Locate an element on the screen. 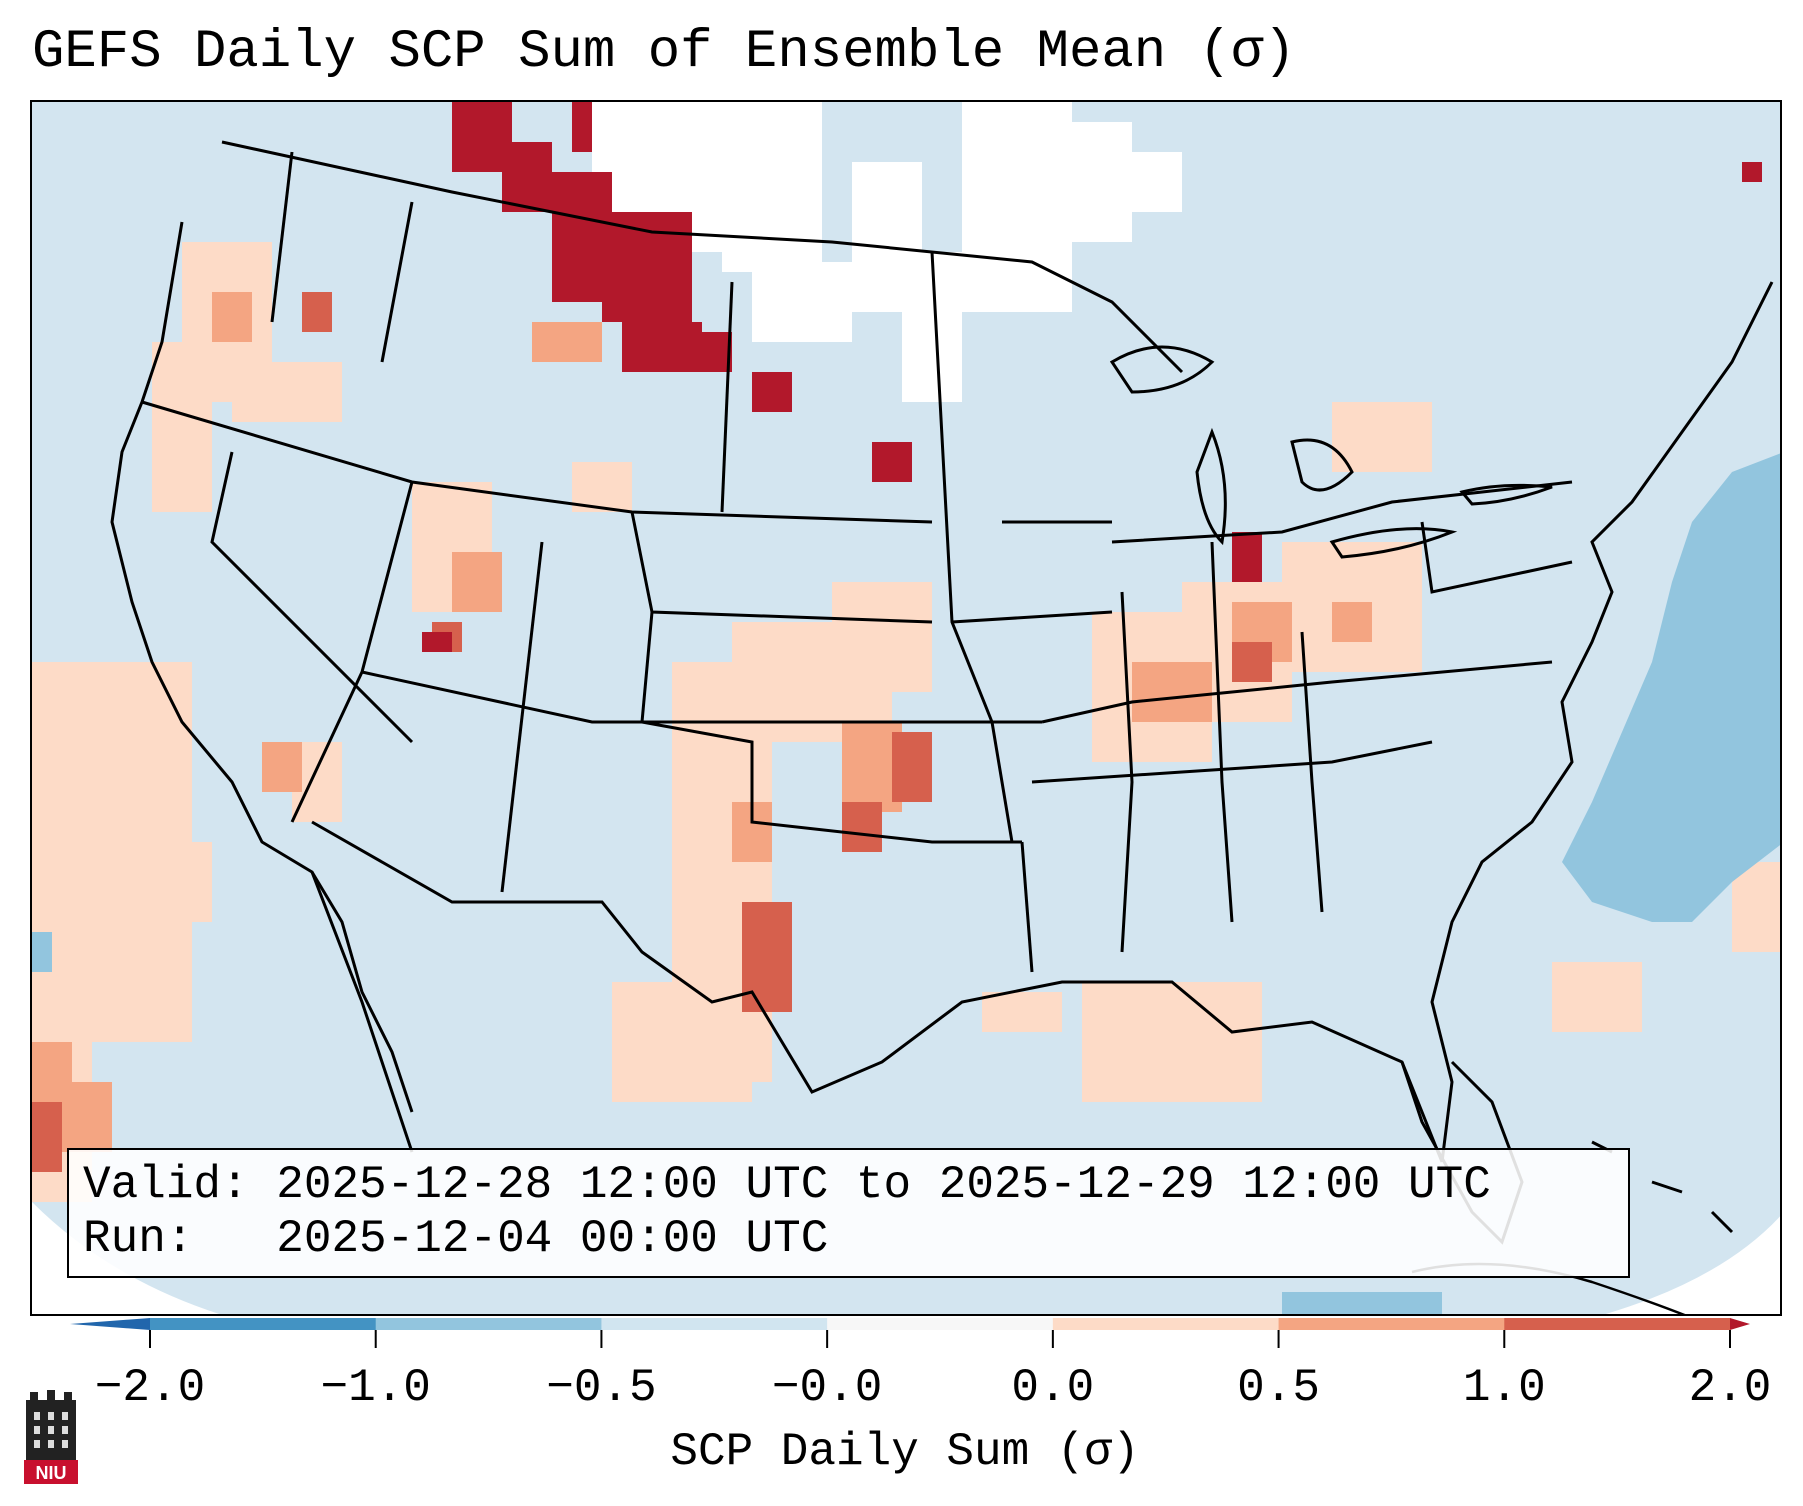  colorbar-tick-label: 0.5 is located at coordinates (1278, 1388).